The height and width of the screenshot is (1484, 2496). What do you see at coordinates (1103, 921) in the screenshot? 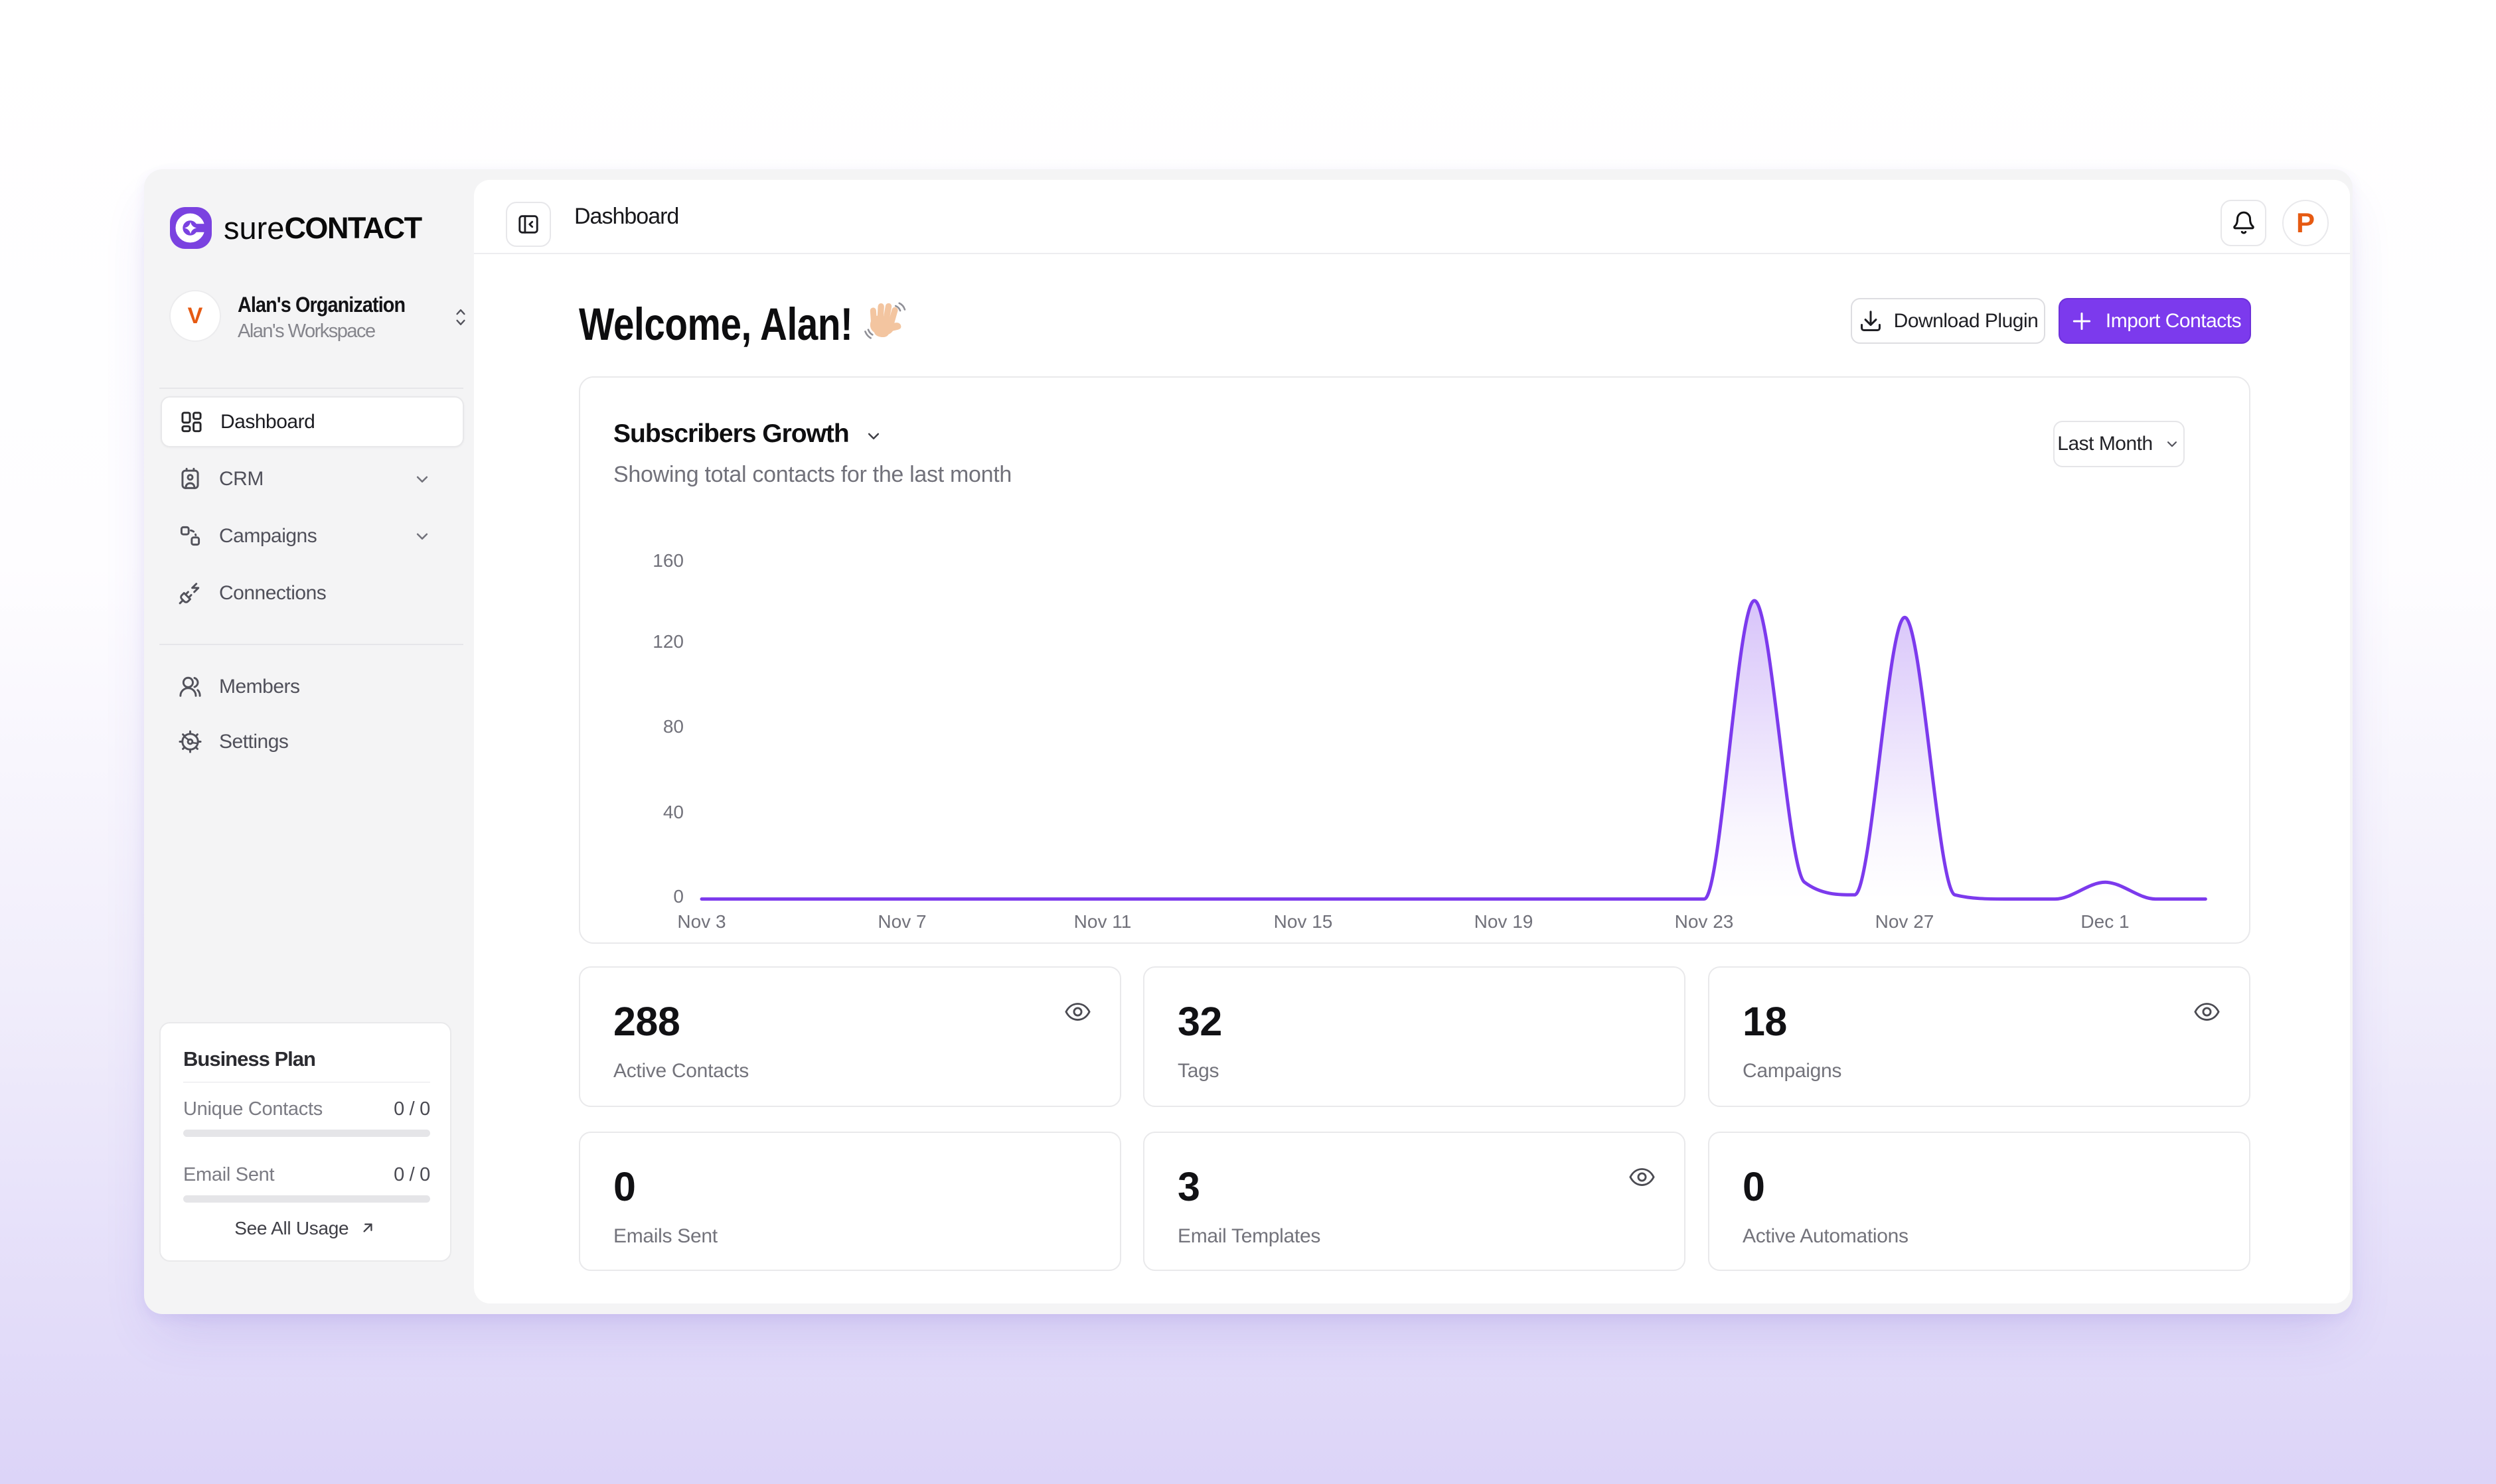
I see `svg-text: Nov 11` at bounding box center [1103, 921].